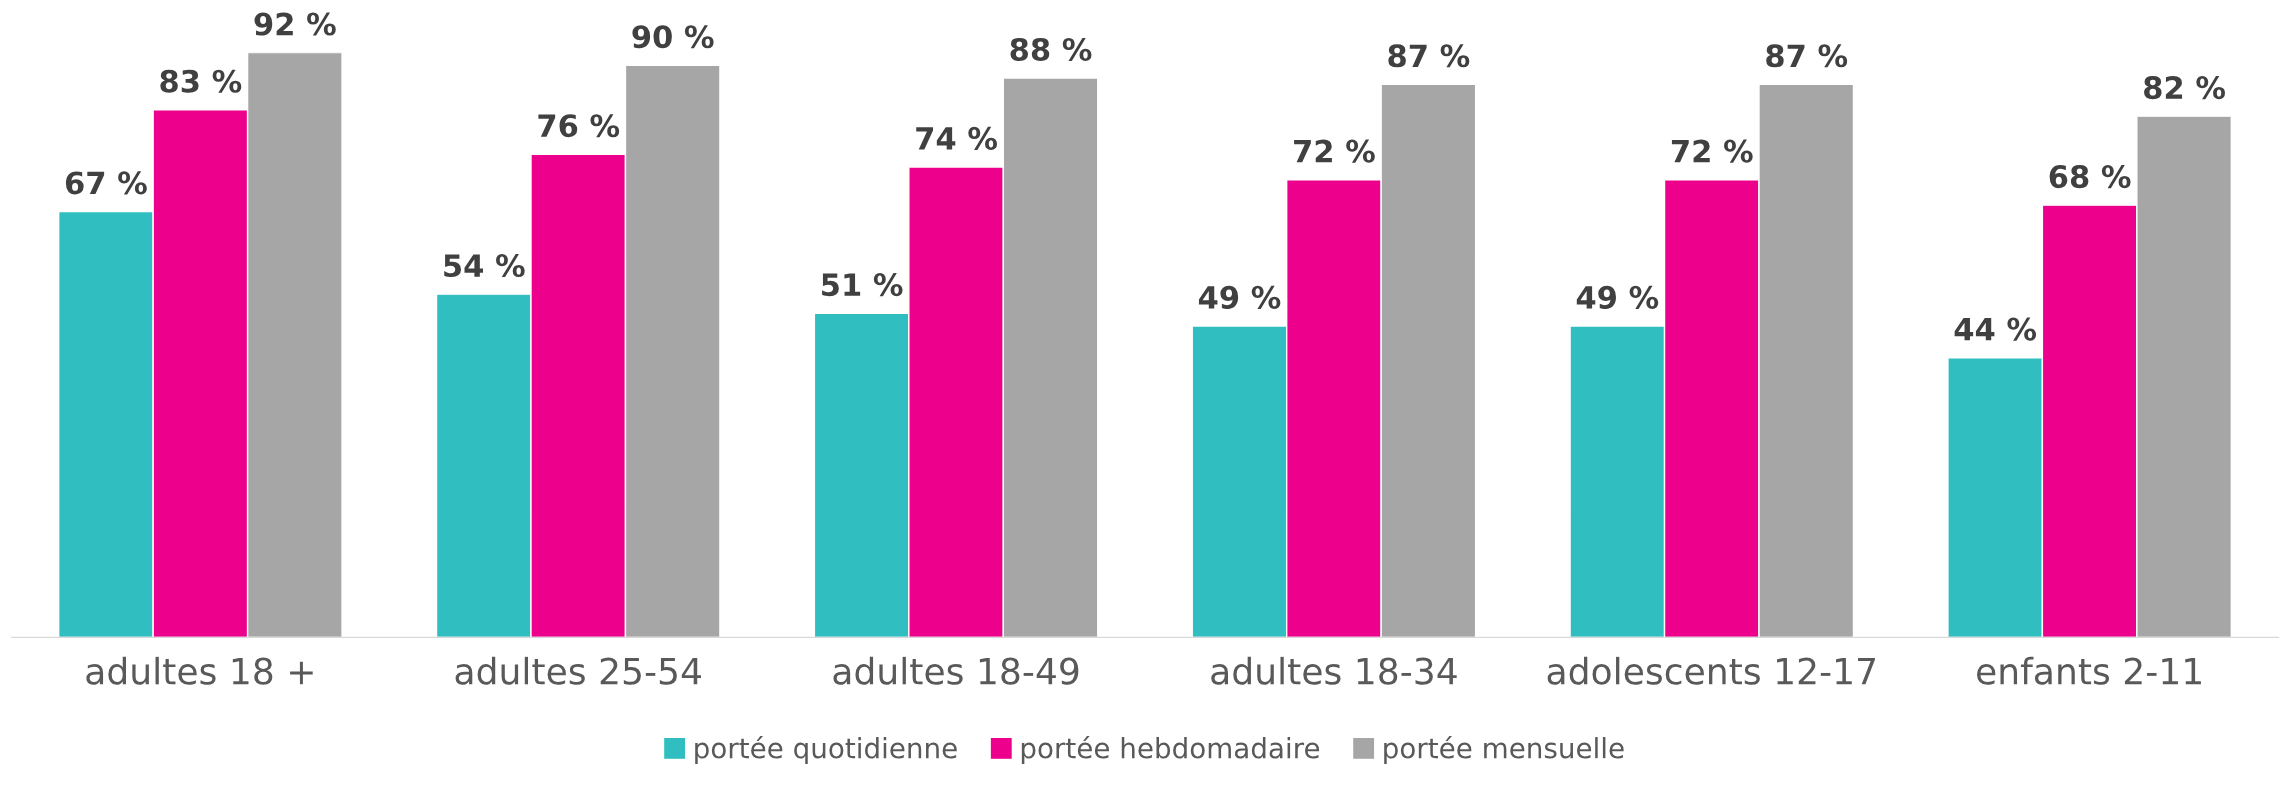 This screenshot has width=2290, height=785. I want to click on data-label: 54 %, so click(484, 266).